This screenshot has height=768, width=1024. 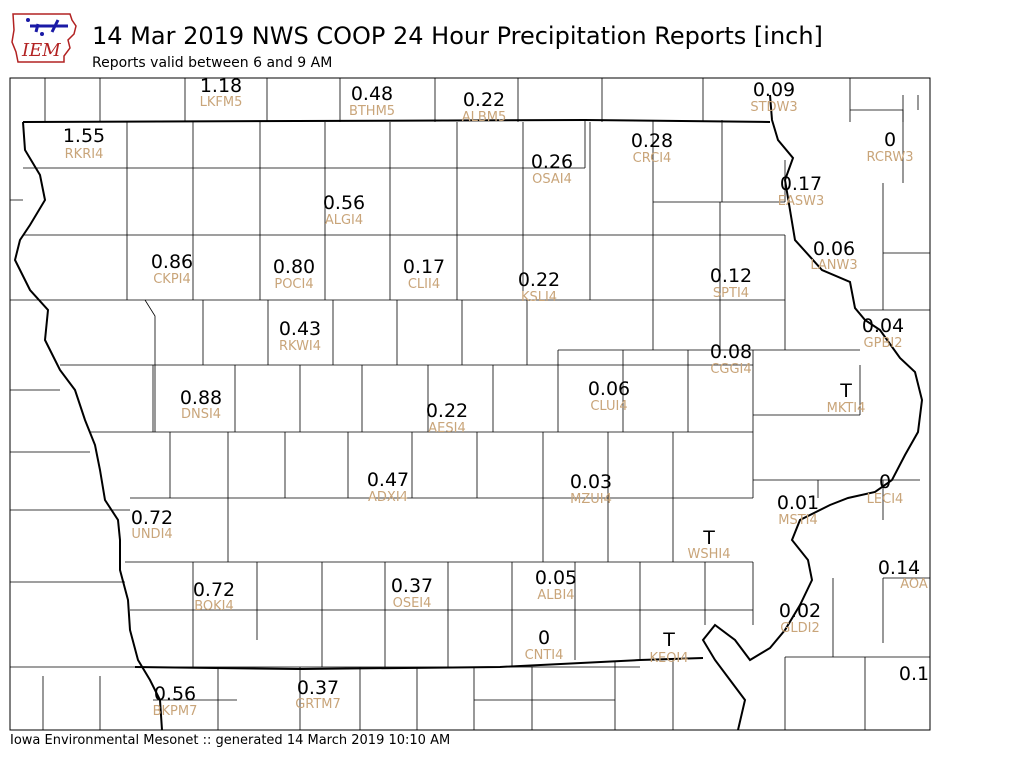 What do you see at coordinates (201, 414) in the screenshot?
I see `station-id-dnsi4: DNSI4` at bounding box center [201, 414].